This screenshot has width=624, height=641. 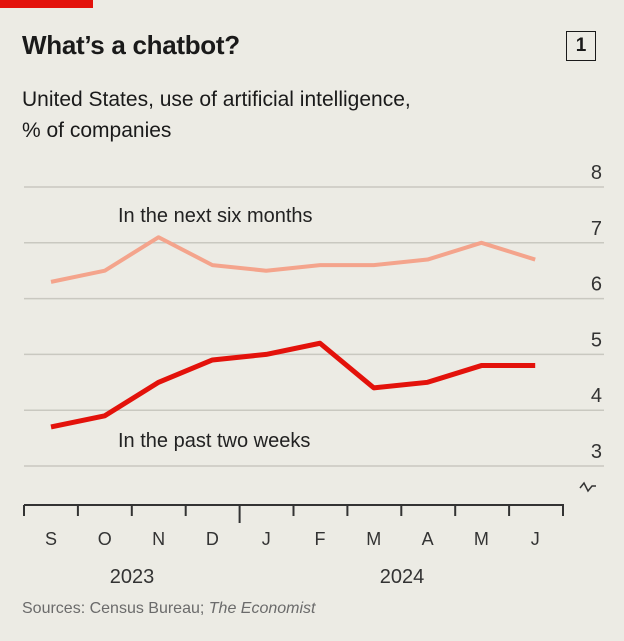 What do you see at coordinates (262, 608) in the screenshot?
I see `sources-italic: The Economist` at bounding box center [262, 608].